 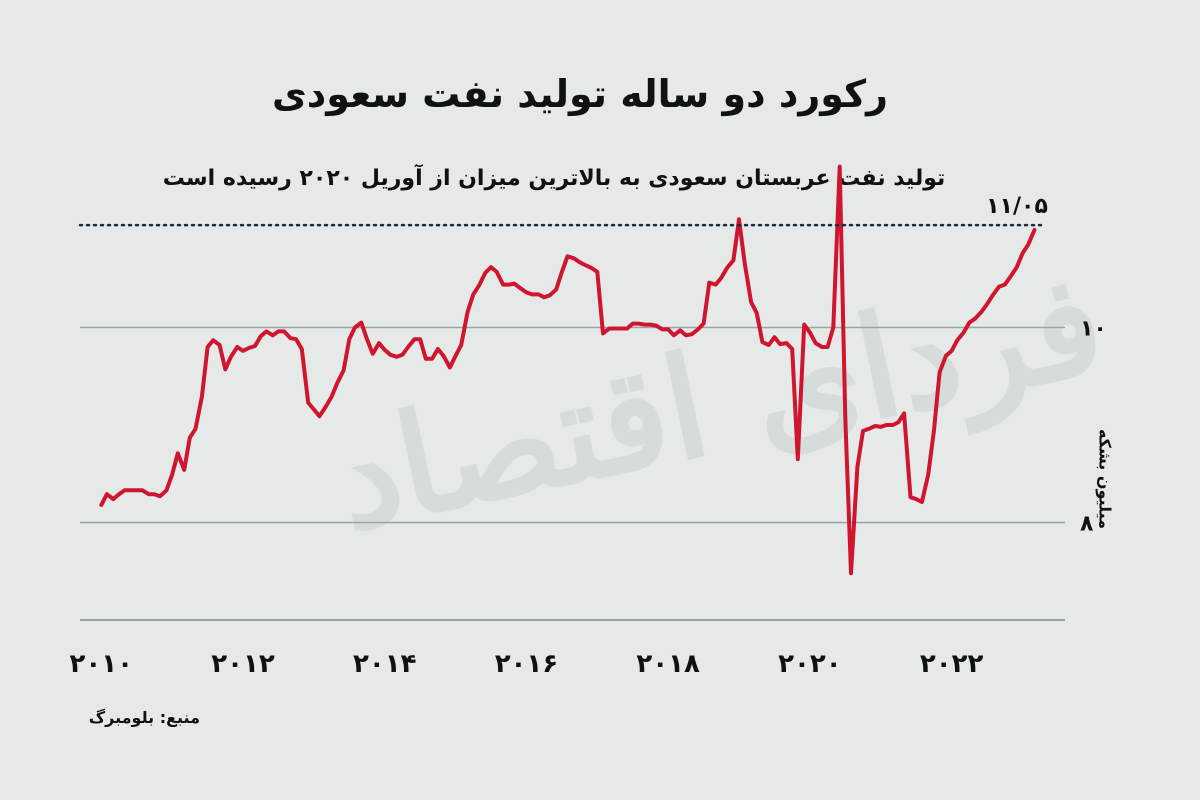 I want to click on source-note: منبع: بلومبرگ, so click(x=144, y=717).